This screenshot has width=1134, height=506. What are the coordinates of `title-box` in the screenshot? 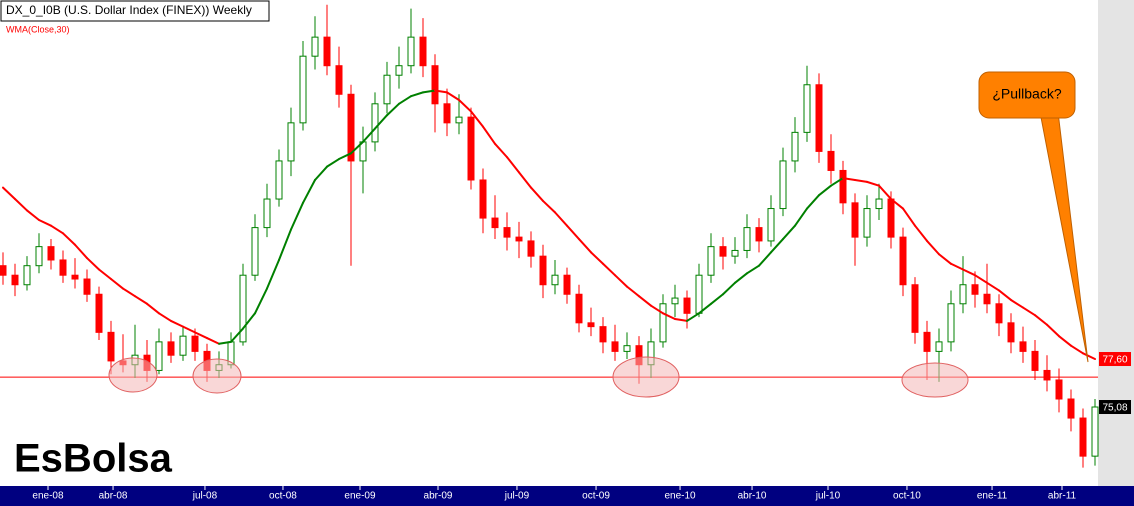 It's located at (135, 11).